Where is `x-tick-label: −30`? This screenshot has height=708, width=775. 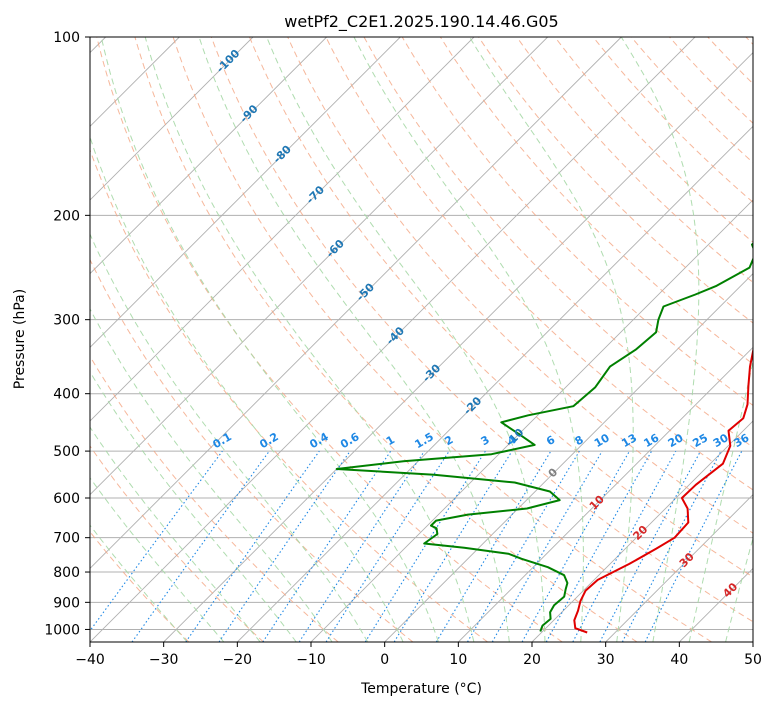
x-tick-label: −30 is located at coordinates (164, 660).